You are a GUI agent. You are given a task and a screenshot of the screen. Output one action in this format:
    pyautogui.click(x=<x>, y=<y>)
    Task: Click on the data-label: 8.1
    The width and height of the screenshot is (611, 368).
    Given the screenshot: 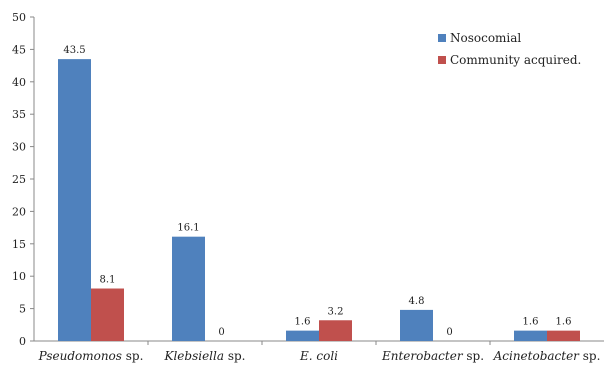 What is the action you would take?
    pyautogui.click(x=108, y=280)
    